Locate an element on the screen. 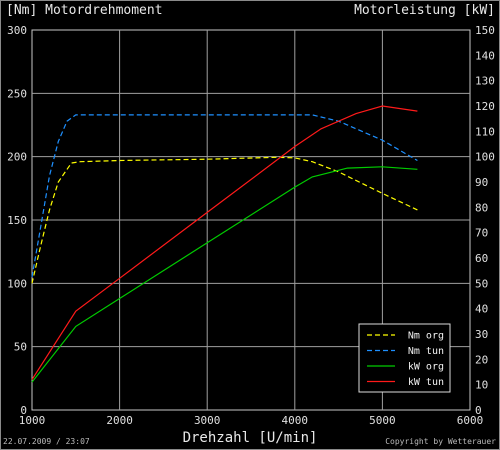 The height and width of the screenshot is (450, 500). y-right-tick-label: 10 is located at coordinates (481, 385).